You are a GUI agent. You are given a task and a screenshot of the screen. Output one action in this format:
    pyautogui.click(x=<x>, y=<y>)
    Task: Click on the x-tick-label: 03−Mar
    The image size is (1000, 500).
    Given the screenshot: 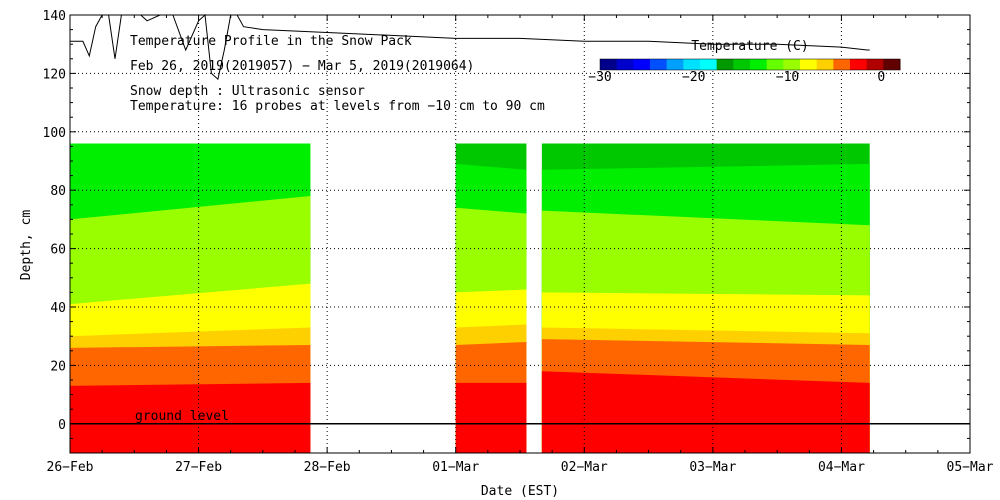 What is the action you would take?
    pyautogui.click(x=712, y=467)
    